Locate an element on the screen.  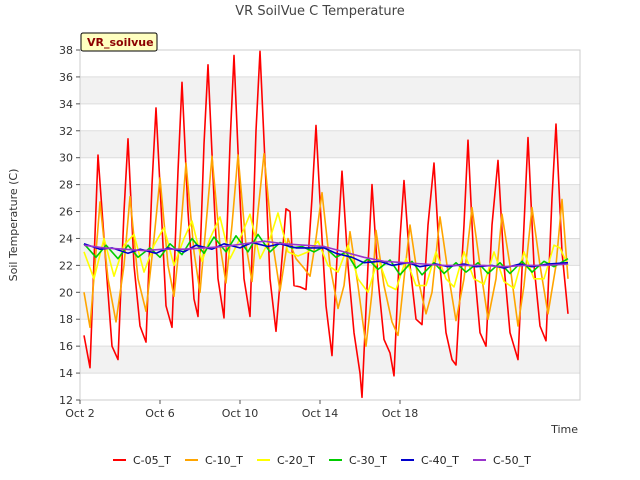
x-tick-label: Oct 10 is located at coordinates (240, 413).